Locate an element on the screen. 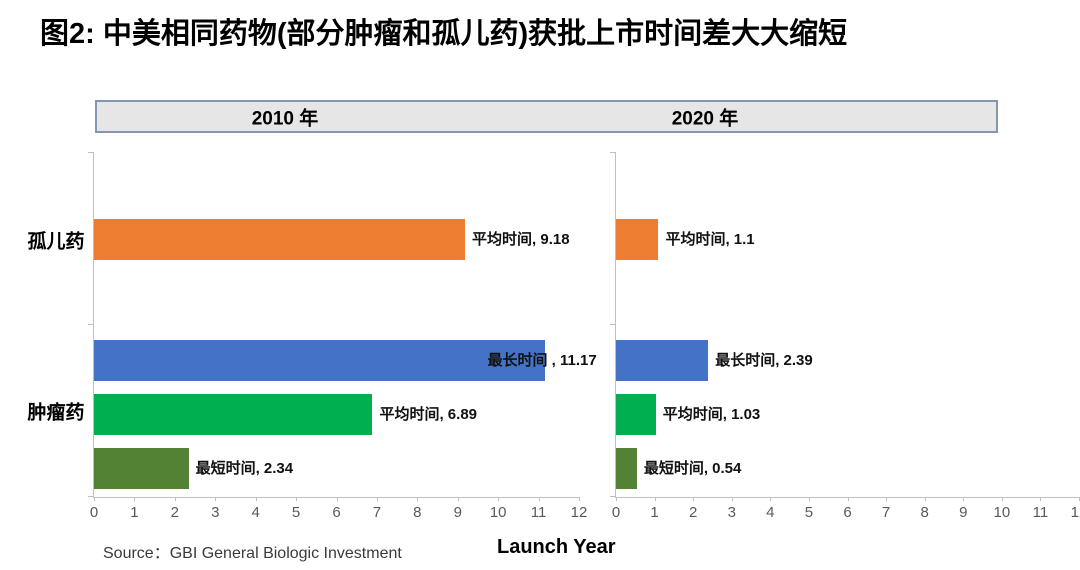 Image resolution: width=1080 pixels, height=570 pixels. x-axis-title: Launch Year is located at coordinates (556, 547).